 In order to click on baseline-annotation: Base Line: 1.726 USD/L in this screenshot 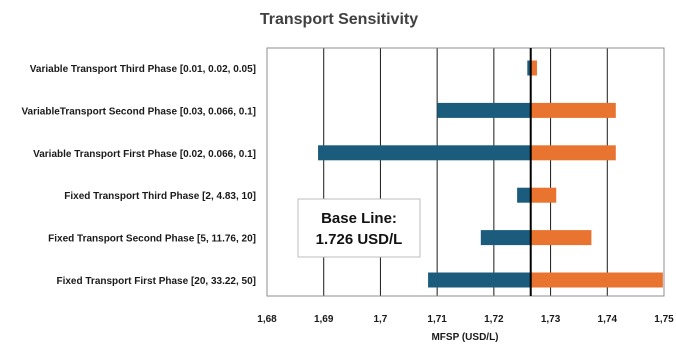, I will do `click(359, 228)`.